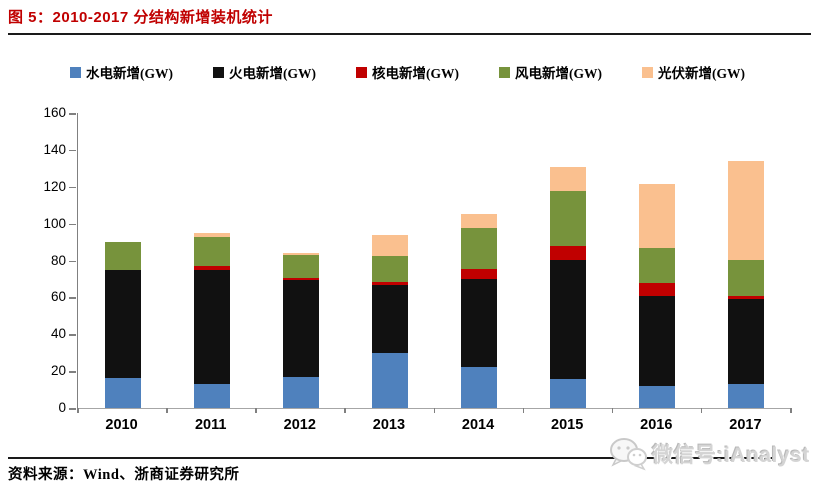 The width and height of the screenshot is (815, 497). What do you see at coordinates (272, 73) in the screenshot?
I see `legend-label: 火电新增(GW)` at bounding box center [272, 73].